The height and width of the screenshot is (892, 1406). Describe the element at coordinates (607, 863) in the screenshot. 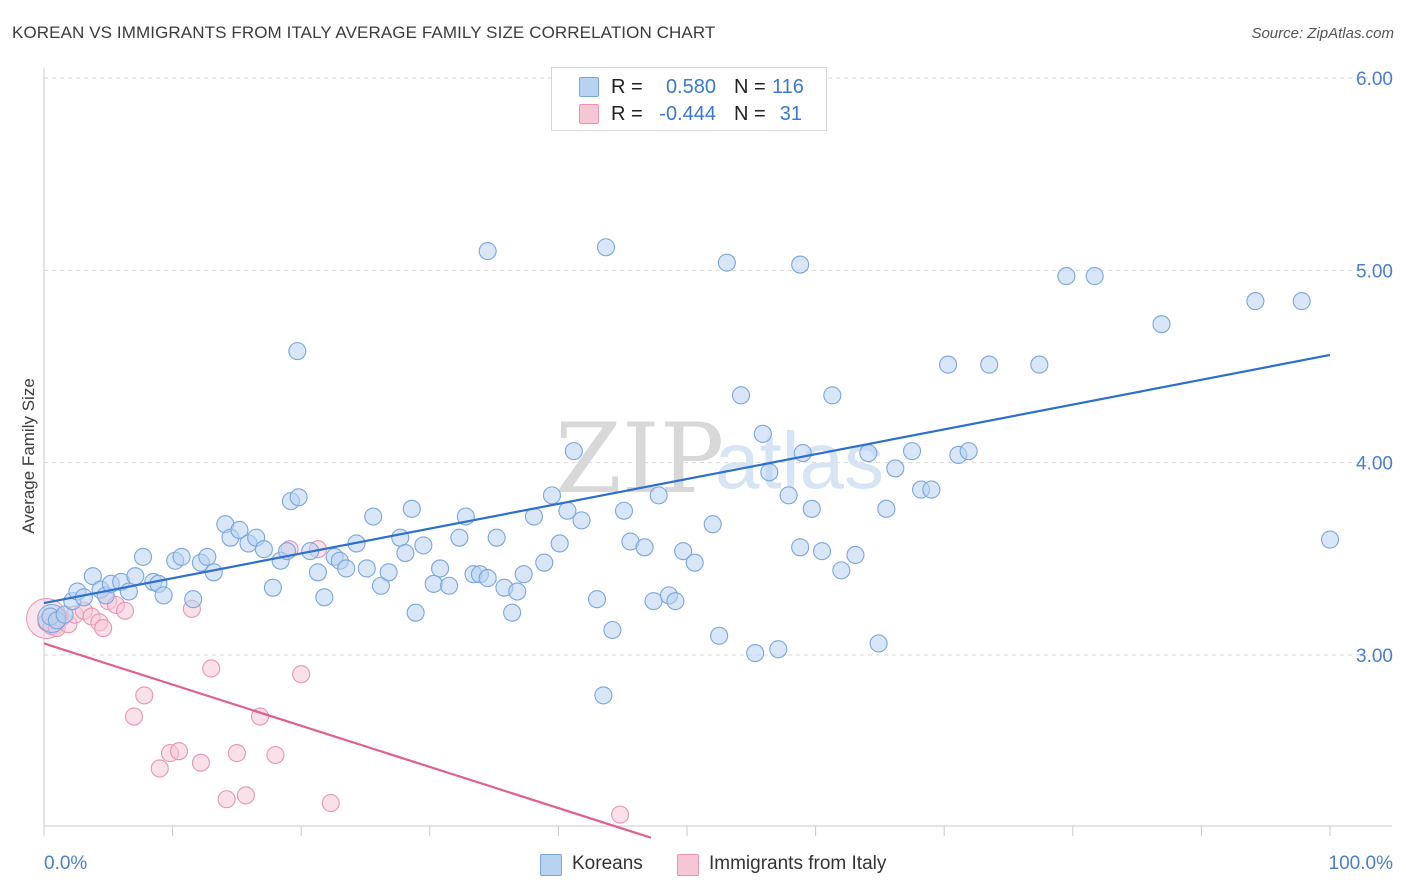

I see `koreans-label: Koreans` at that location.